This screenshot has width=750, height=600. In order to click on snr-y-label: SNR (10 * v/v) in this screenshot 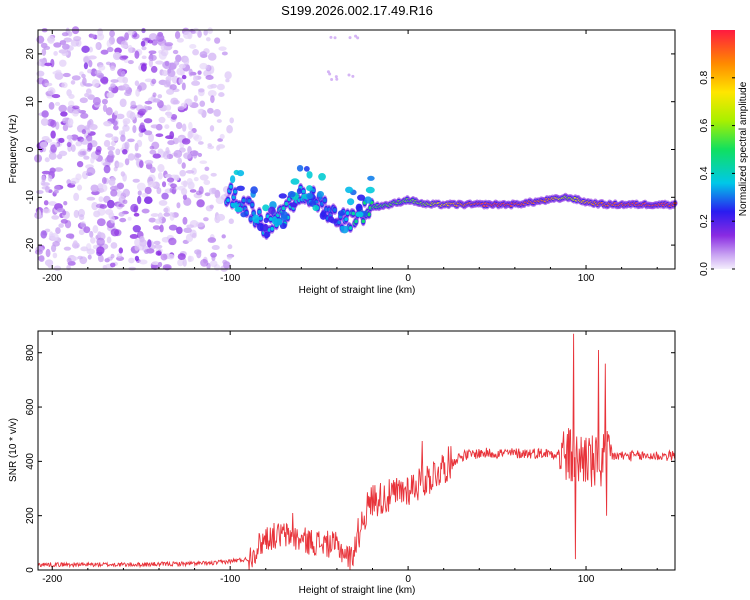, I will do `click(13, 450)`.